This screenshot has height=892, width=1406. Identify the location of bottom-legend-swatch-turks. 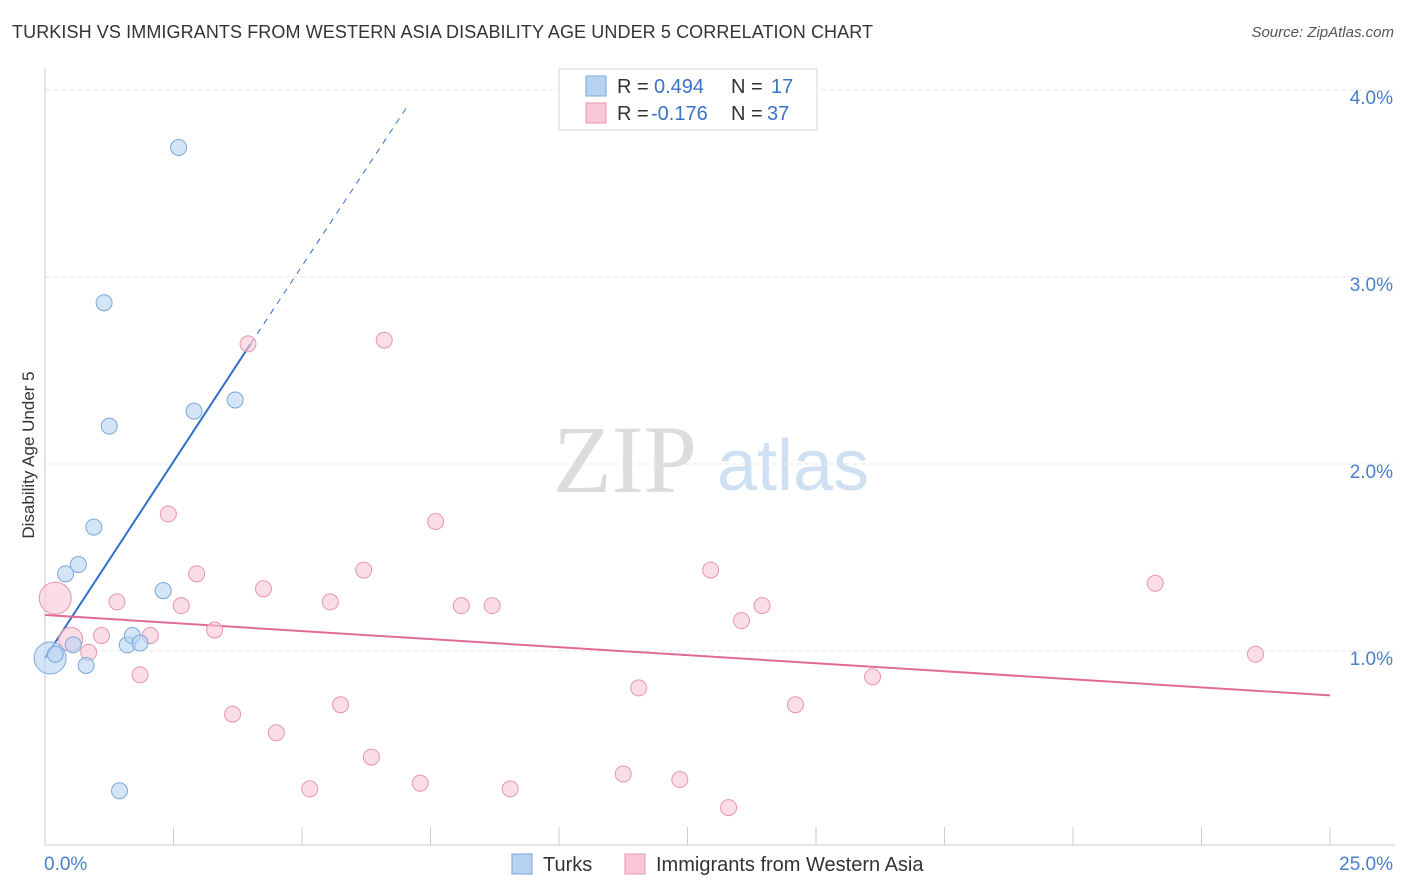
(522, 864).